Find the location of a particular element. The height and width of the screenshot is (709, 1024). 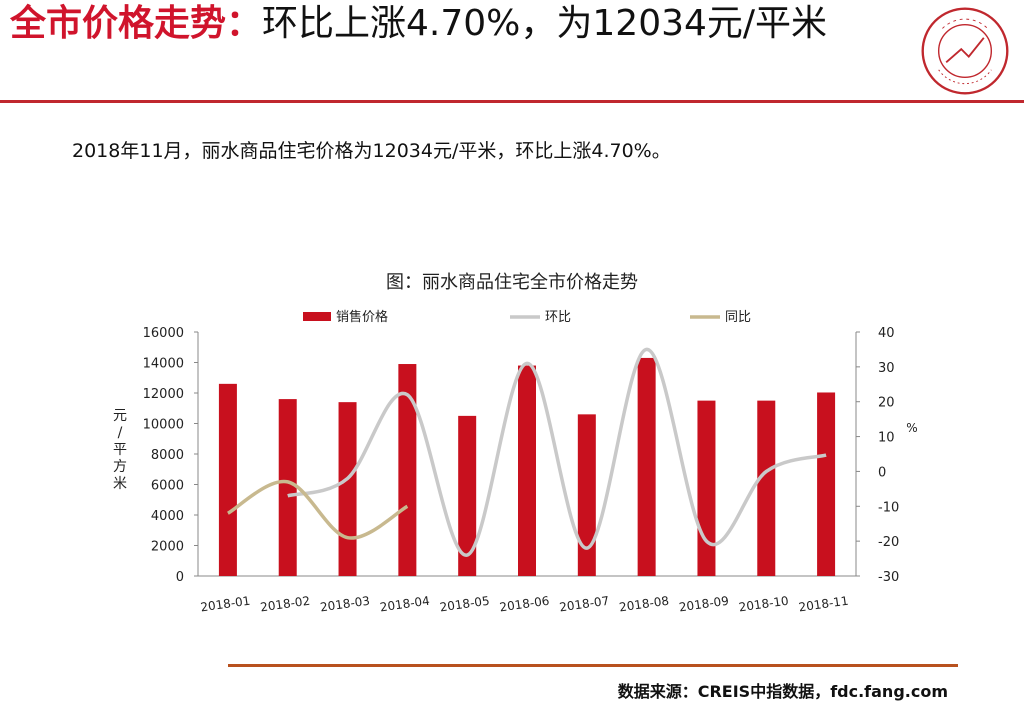

y-axis-right-label: % is located at coordinates (911, 428).